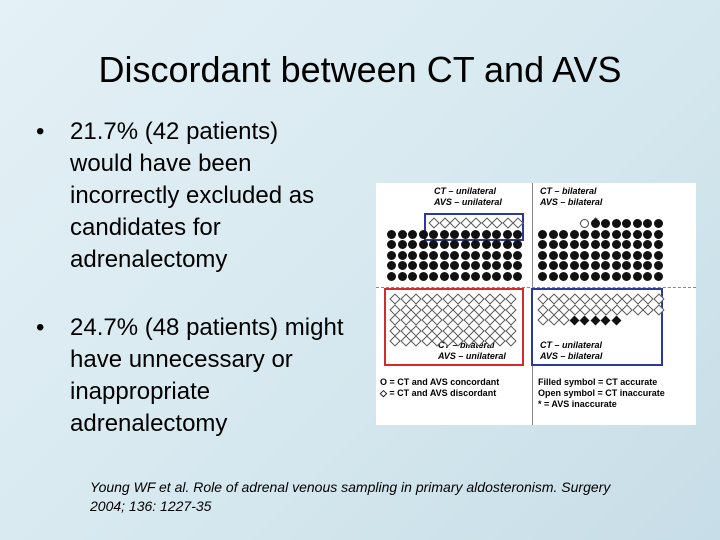 The width and height of the screenshot is (720, 540). I want to click on discordant-box-red, so click(454, 327).